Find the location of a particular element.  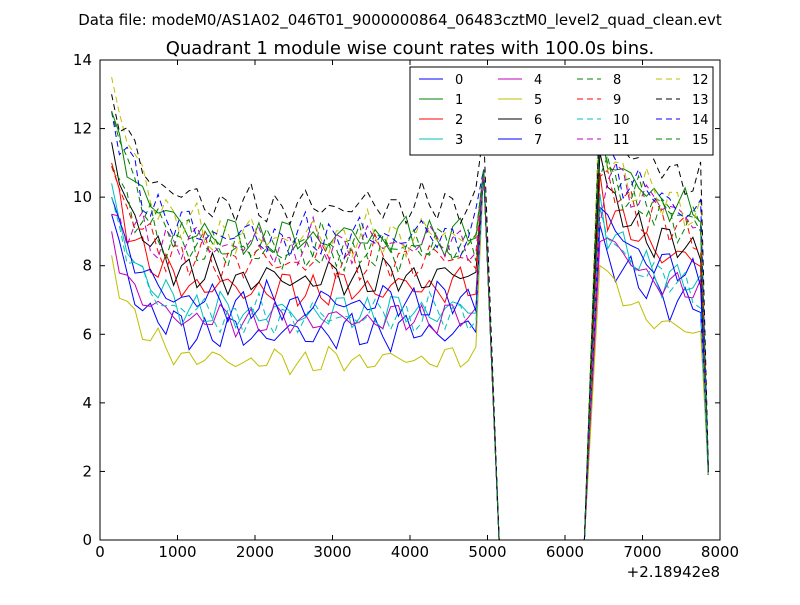

x-tick-label: 8000 is located at coordinates (720, 552).